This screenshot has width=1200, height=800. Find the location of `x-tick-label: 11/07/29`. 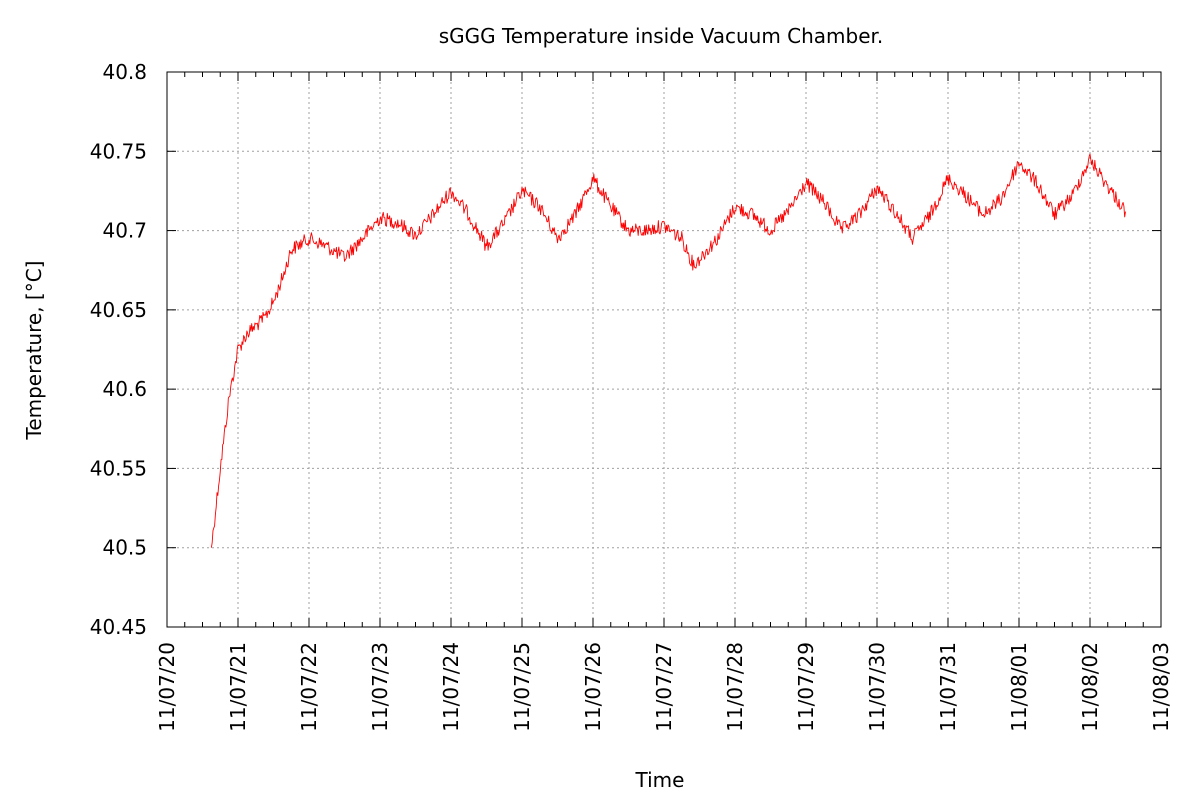

x-tick-label: 11/07/29 is located at coordinates (806, 687).